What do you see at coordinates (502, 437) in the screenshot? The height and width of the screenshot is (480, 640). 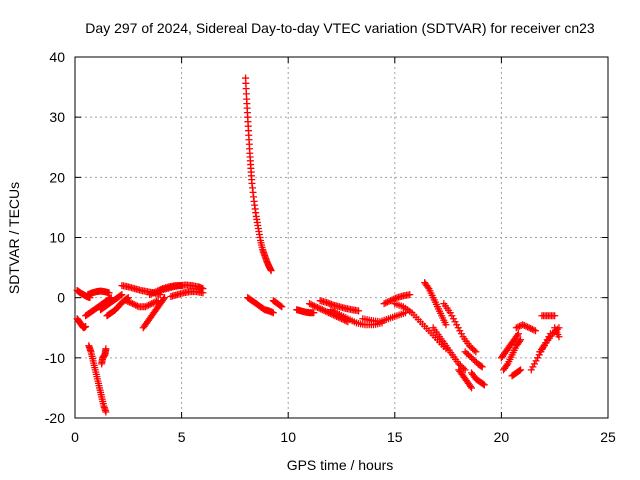 I see `x-tick-label: 20` at bounding box center [502, 437].